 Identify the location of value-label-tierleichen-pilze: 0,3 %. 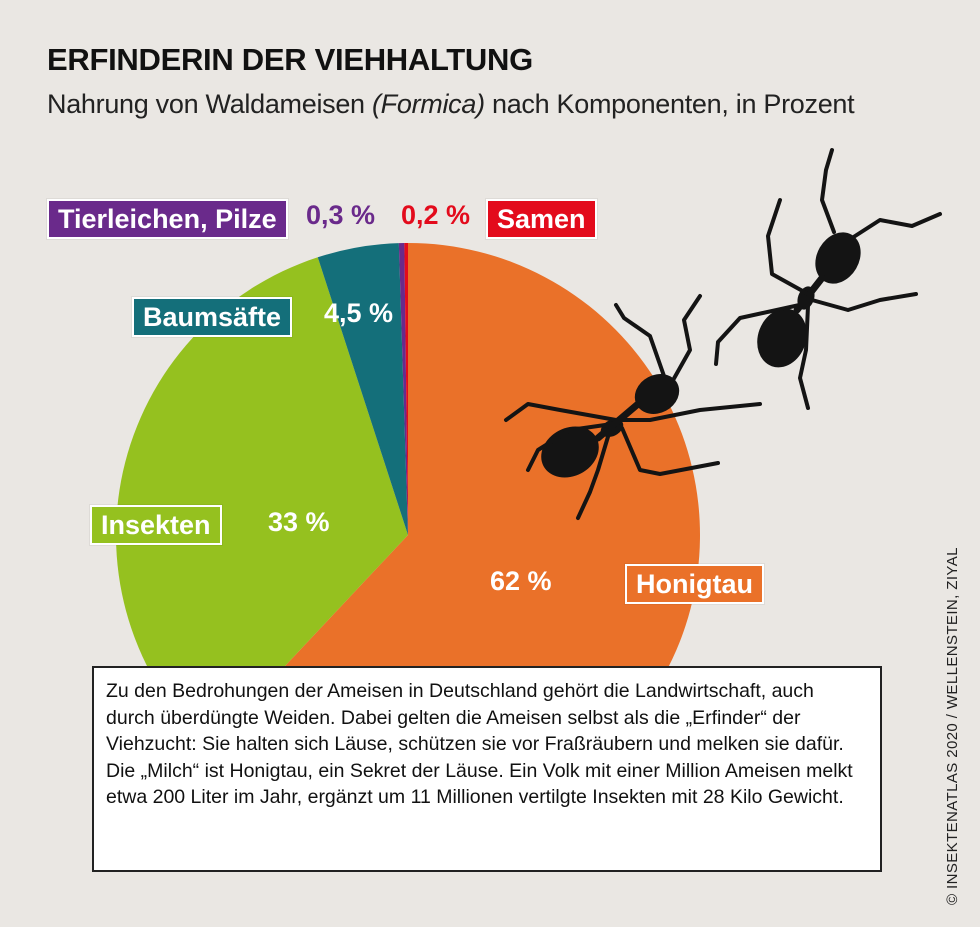
(341, 215).